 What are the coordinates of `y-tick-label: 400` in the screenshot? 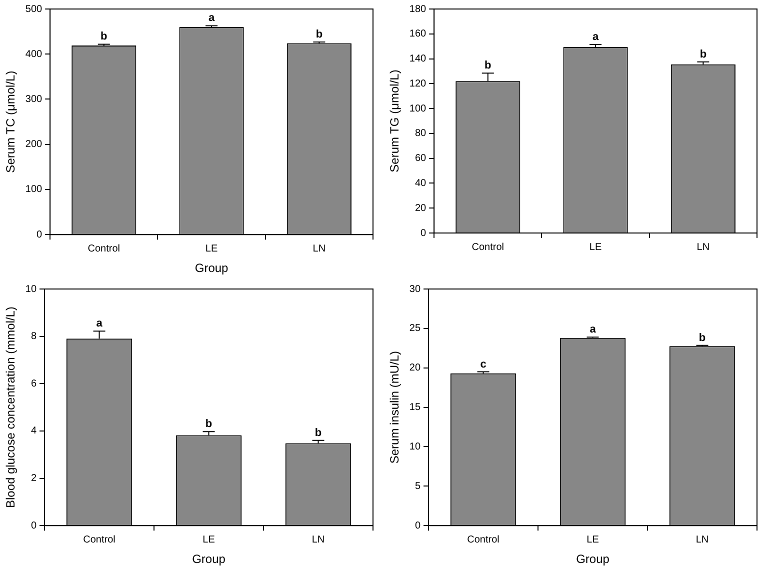 It's located at (34, 54).